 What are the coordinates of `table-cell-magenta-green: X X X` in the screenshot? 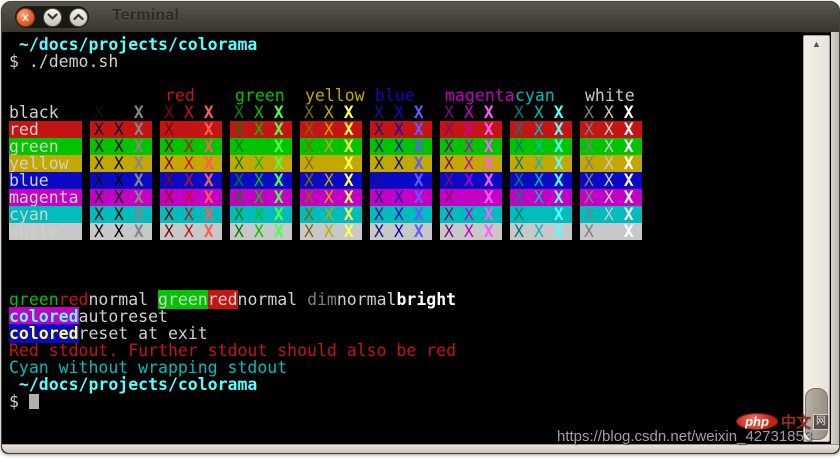 It's located at (261, 197).